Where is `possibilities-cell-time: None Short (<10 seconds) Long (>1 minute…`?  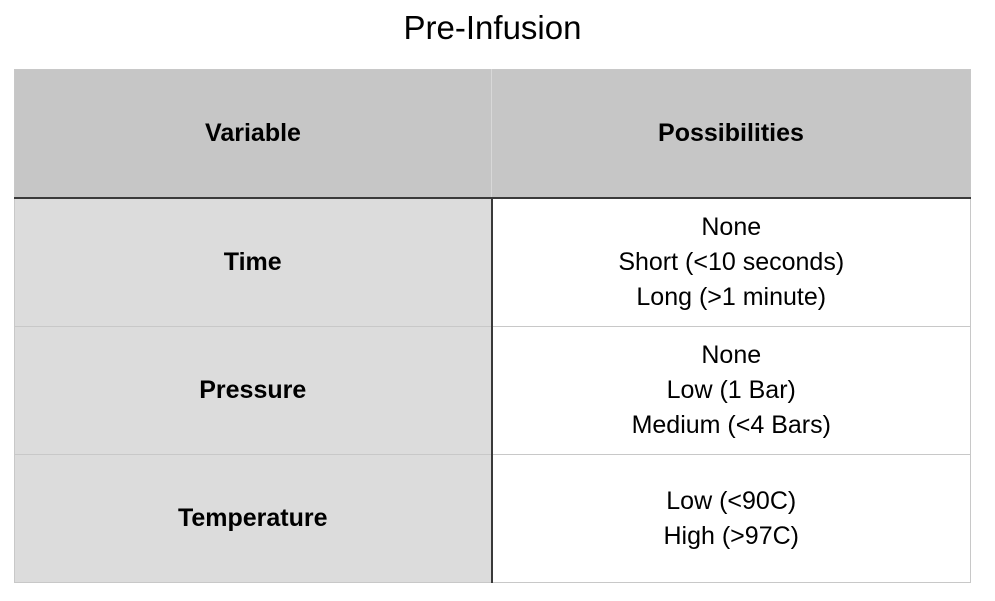 possibilities-cell-time: None Short (<10 seconds) Long (>1 minute… is located at coordinates (731, 262).